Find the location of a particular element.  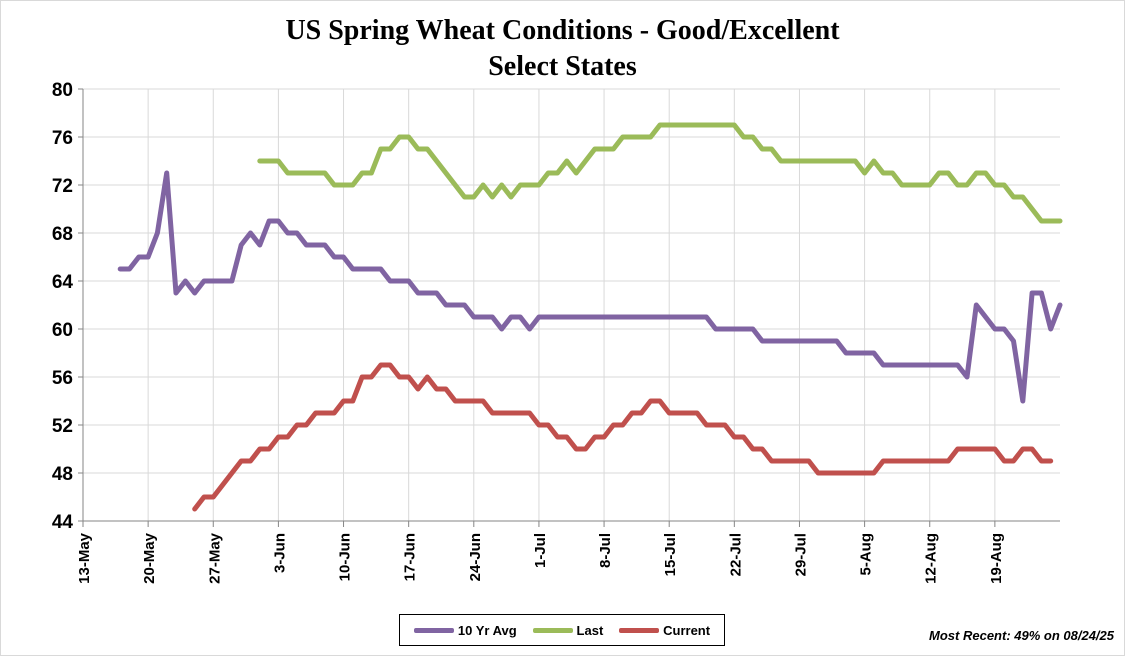

legend-item-10yr-avg: 10 Yr Avg is located at coordinates (465, 630).